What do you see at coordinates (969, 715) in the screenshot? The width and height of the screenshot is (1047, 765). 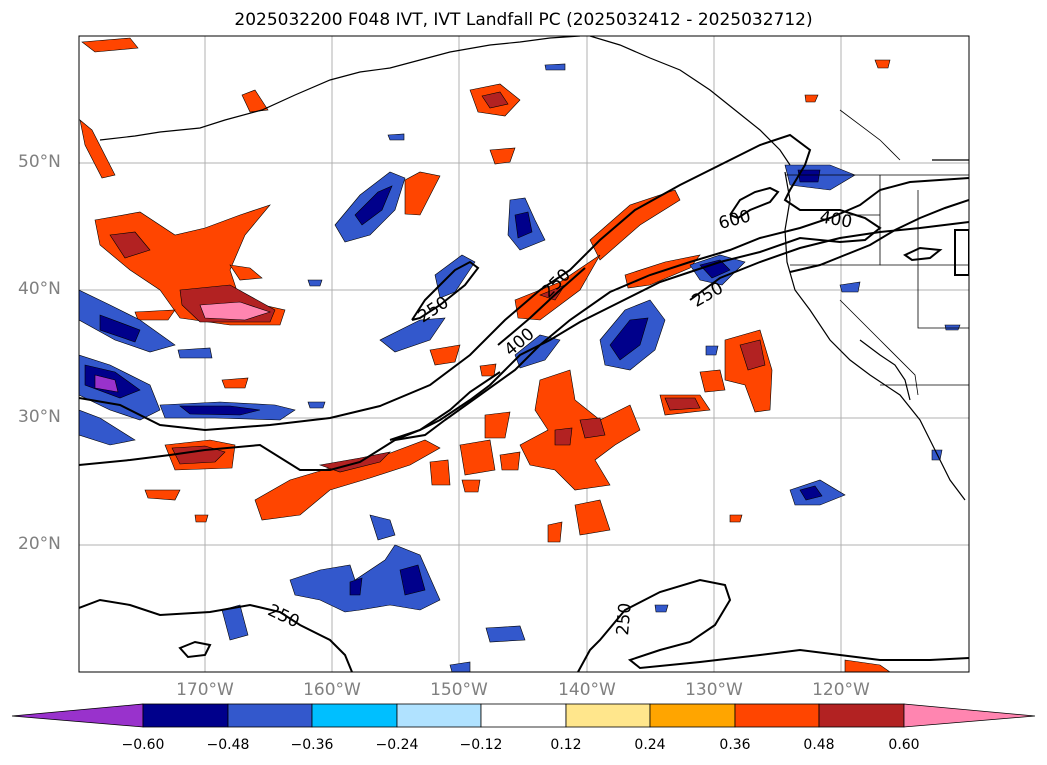 I see `colorbar-extend-high` at bounding box center [969, 715].